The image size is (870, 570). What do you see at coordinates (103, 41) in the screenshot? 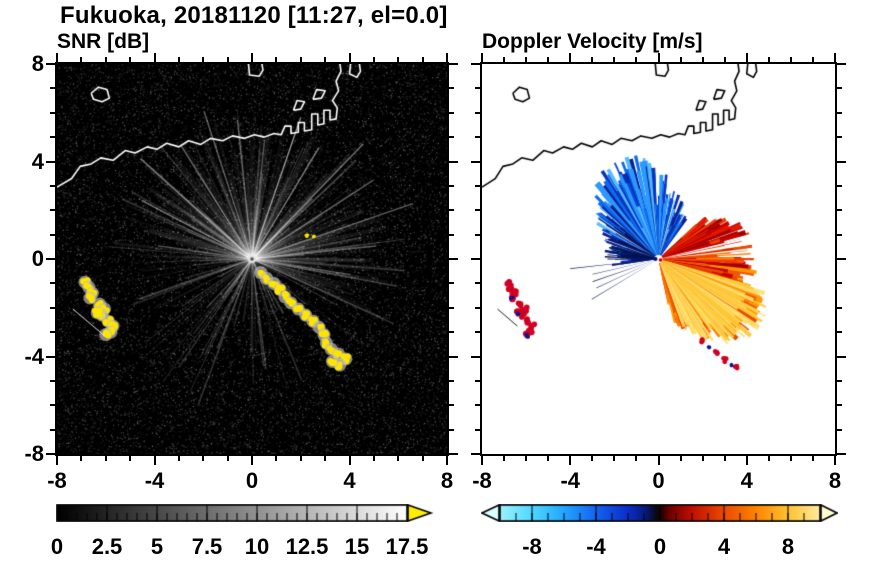
I see `snr-panel-title: SNR [dB]` at bounding box center [103, 41].